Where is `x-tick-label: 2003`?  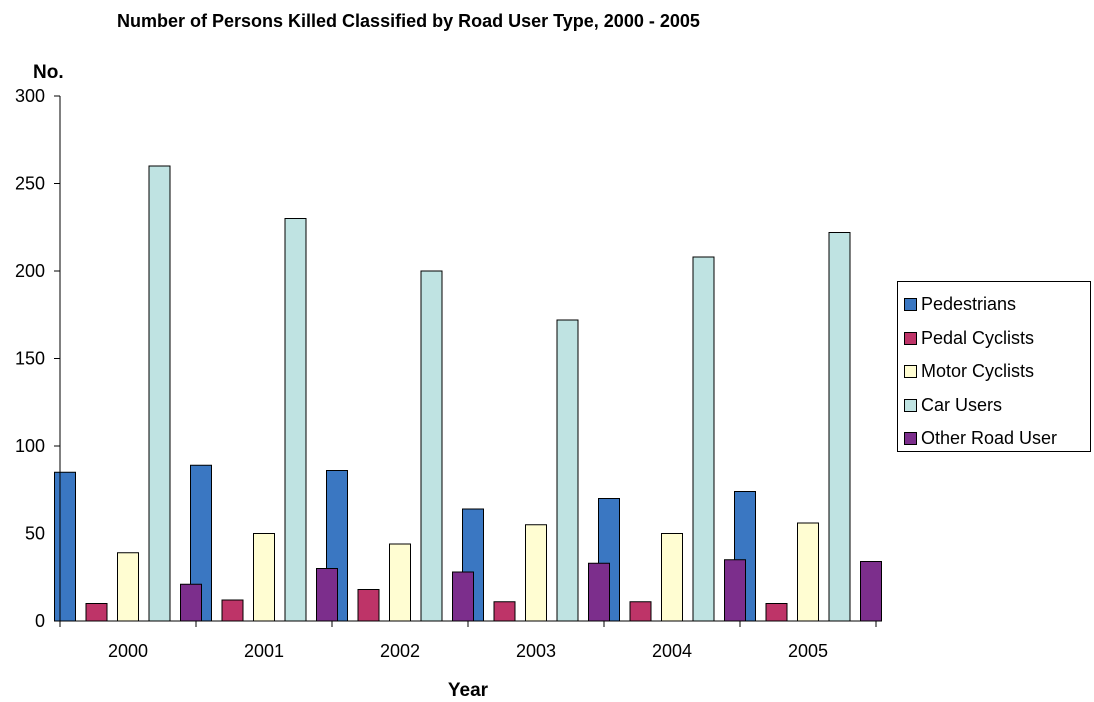
x-tick-label: 2003 is located at coordinates (536, 651).